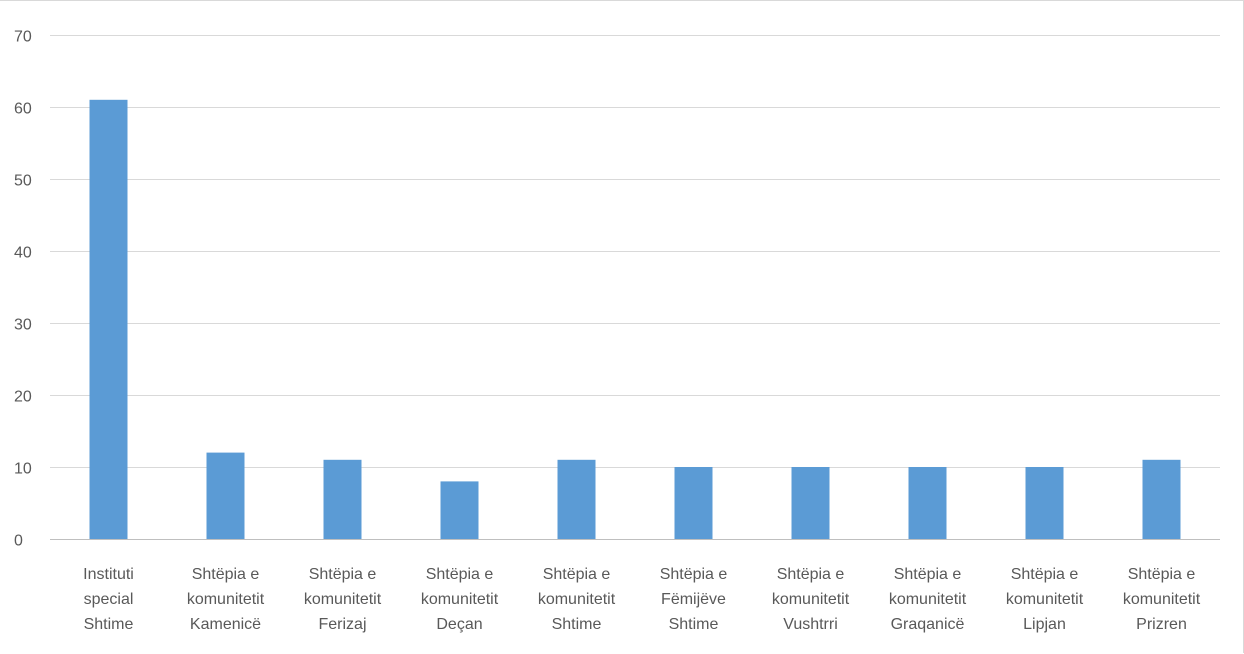 The height and width of the screenshot is (654, 1244). I want to click on x-tick-label-line: Instituti, so click(108, 574).